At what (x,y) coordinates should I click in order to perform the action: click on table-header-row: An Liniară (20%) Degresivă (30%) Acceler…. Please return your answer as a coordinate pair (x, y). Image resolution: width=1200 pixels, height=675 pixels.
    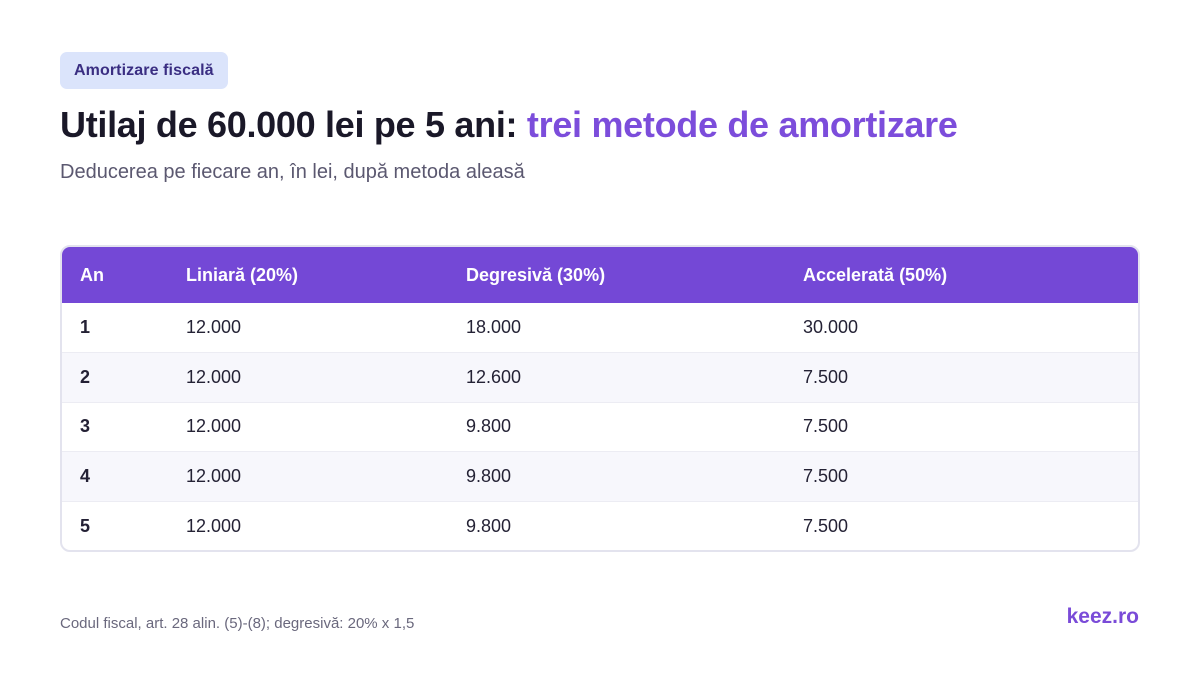
    Looking at the image, I should click on (600, 275).